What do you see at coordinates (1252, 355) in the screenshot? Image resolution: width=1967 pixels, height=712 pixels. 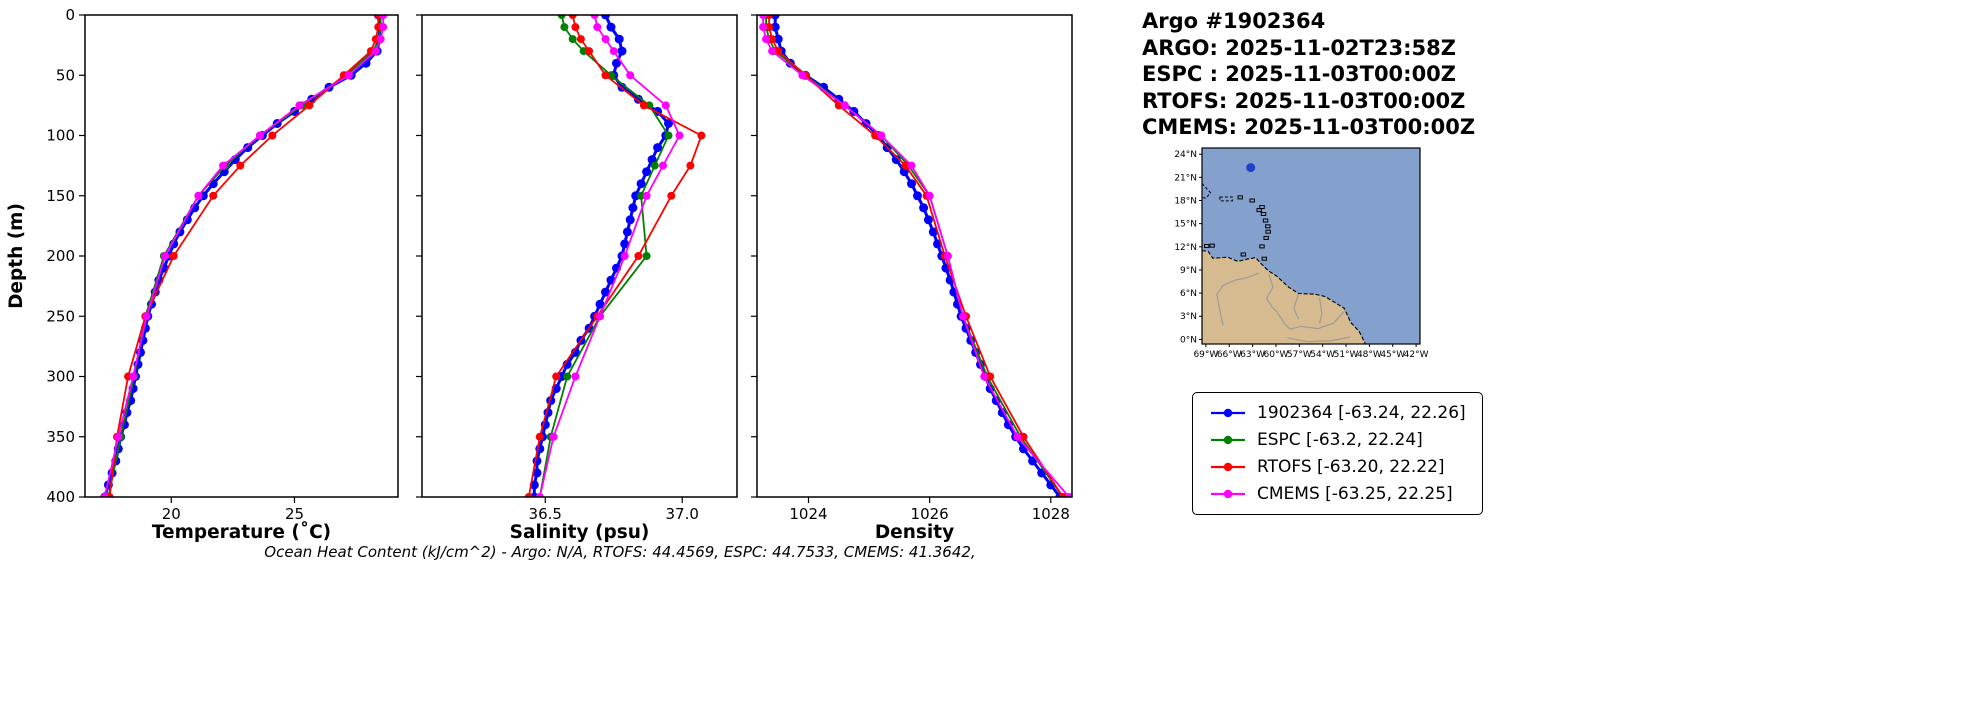 I see `map-lon-label: 63°W` at bounding box center [1252, 355].